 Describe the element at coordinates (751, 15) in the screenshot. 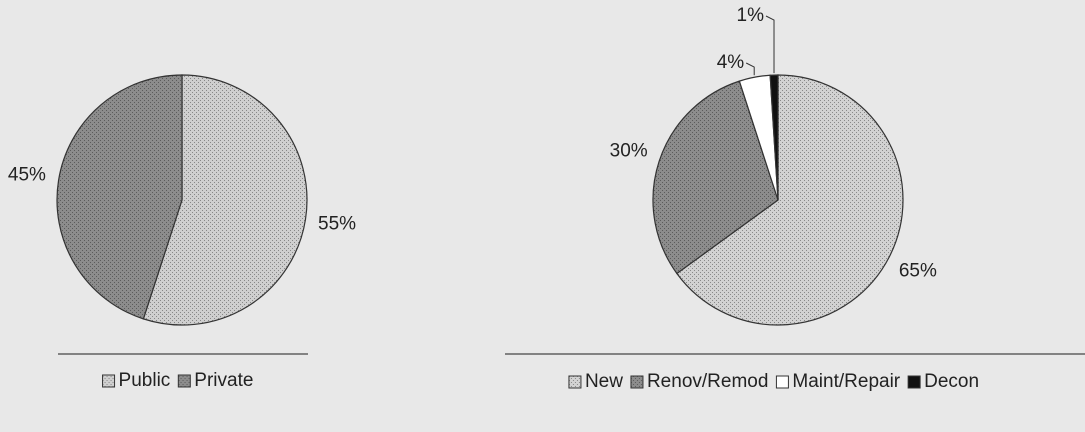

I see `slice-label: 1%` at that location.